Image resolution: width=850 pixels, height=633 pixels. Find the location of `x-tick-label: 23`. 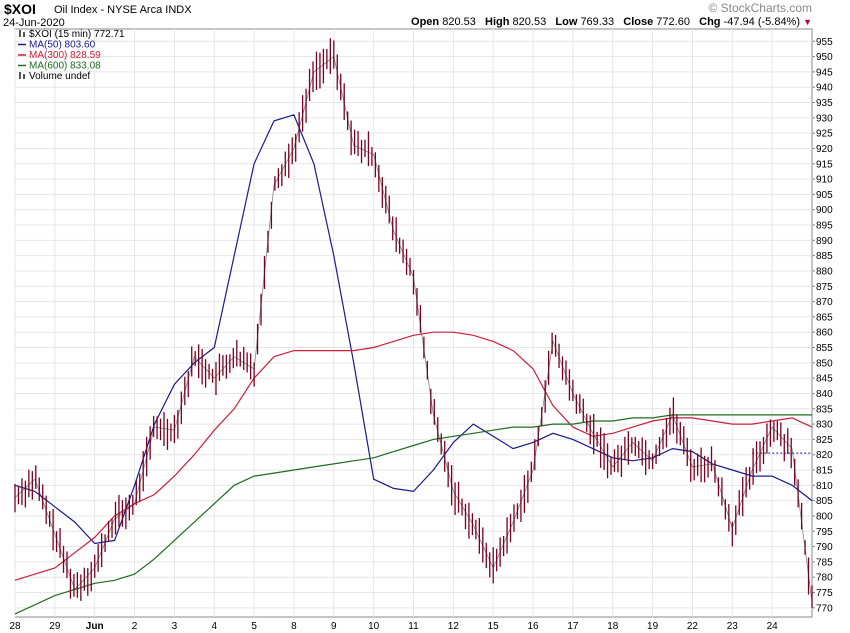

x-tick-label: 23 is located at coordinates (733, 626).